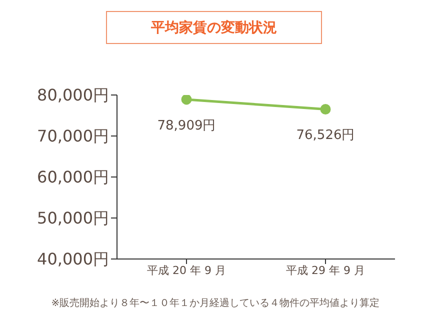  I want to click on y-tick-label: 60,000円, so click(73, 177).